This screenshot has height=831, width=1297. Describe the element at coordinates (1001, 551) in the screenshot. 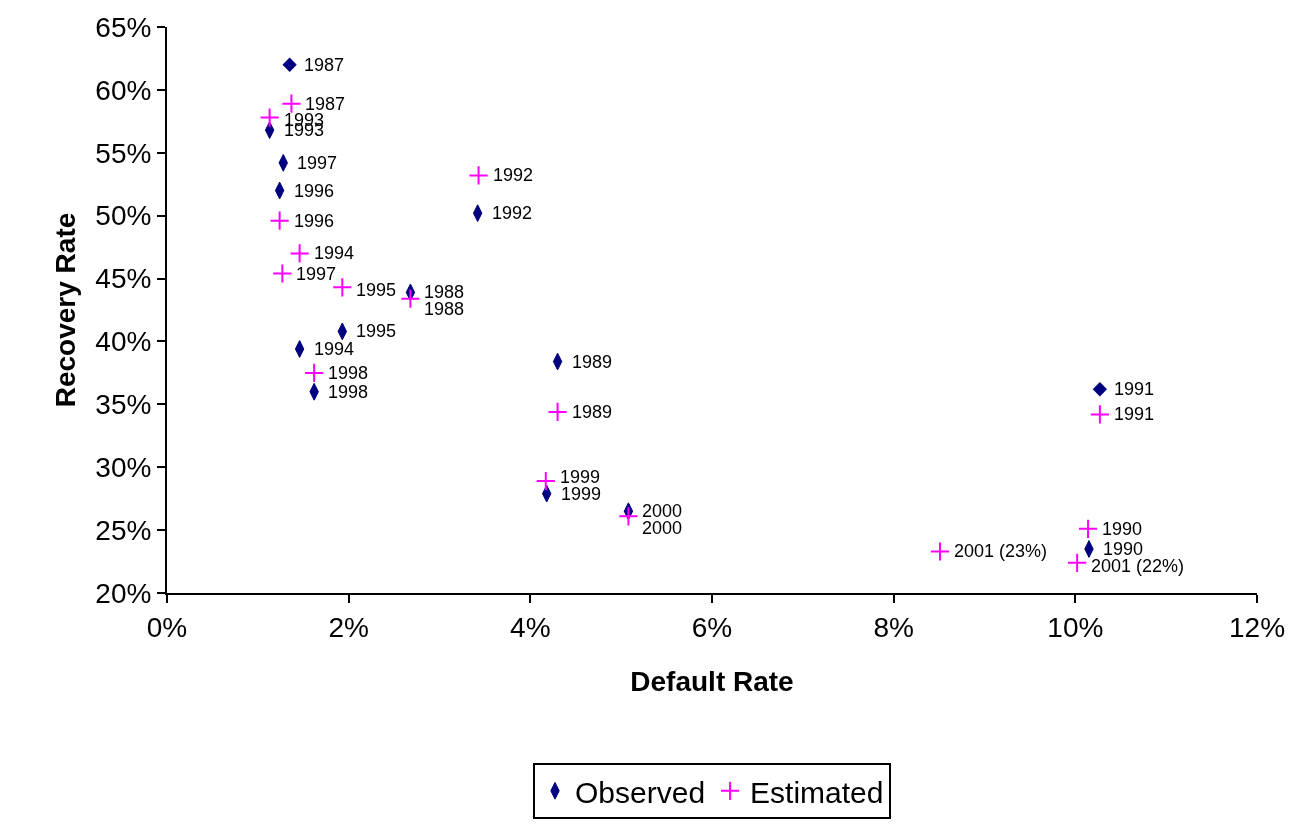

I see `annotation: 2001 (23%)` at that location.